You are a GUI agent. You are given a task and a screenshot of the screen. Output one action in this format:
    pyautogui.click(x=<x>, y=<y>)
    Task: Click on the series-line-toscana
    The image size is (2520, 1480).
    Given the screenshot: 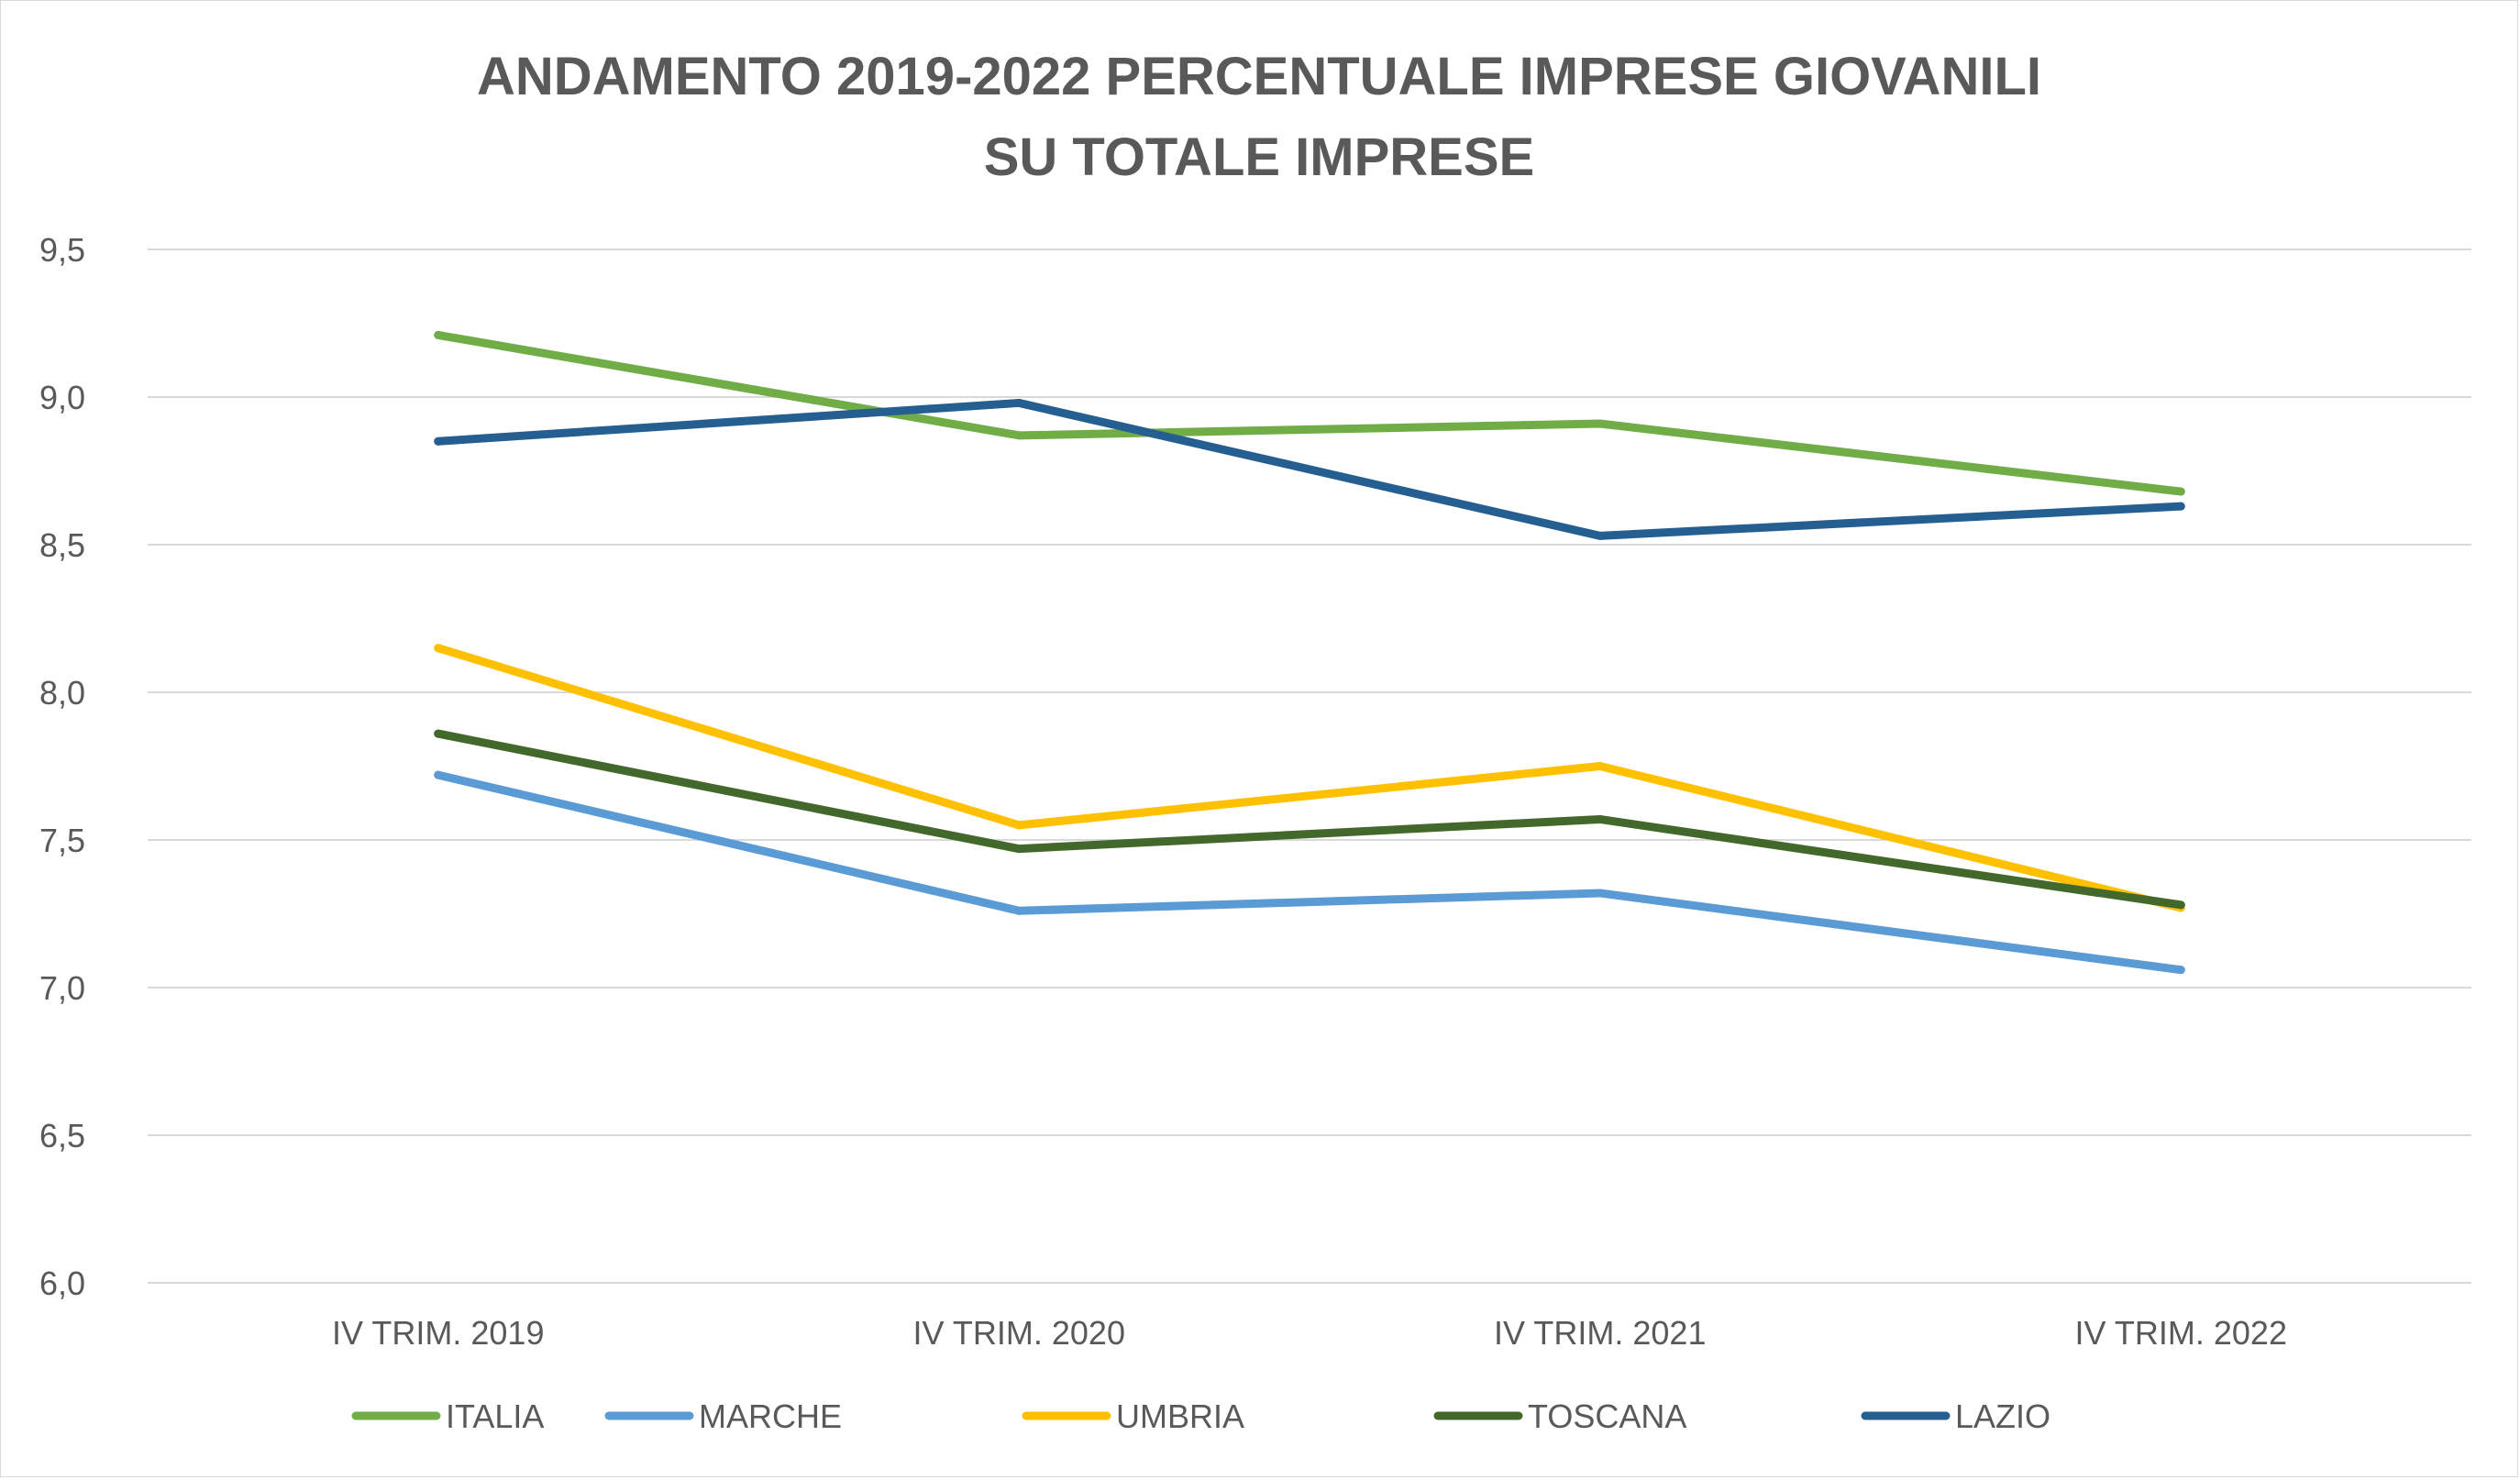 What is the action you would take?
    pyautogui.click(x=1309, y=820)
    